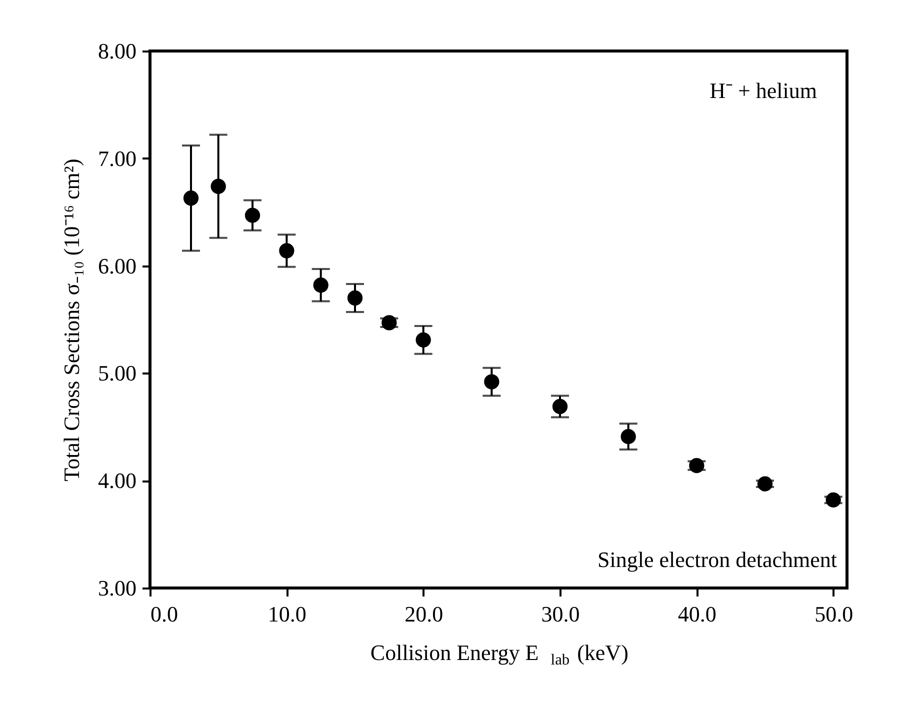 Image resolution: width=897 pixels, height=705 pixels. Describe the element at coordinates (763, 90) in the screenshot. I see `annotation: H⁻ + helium` at that location.